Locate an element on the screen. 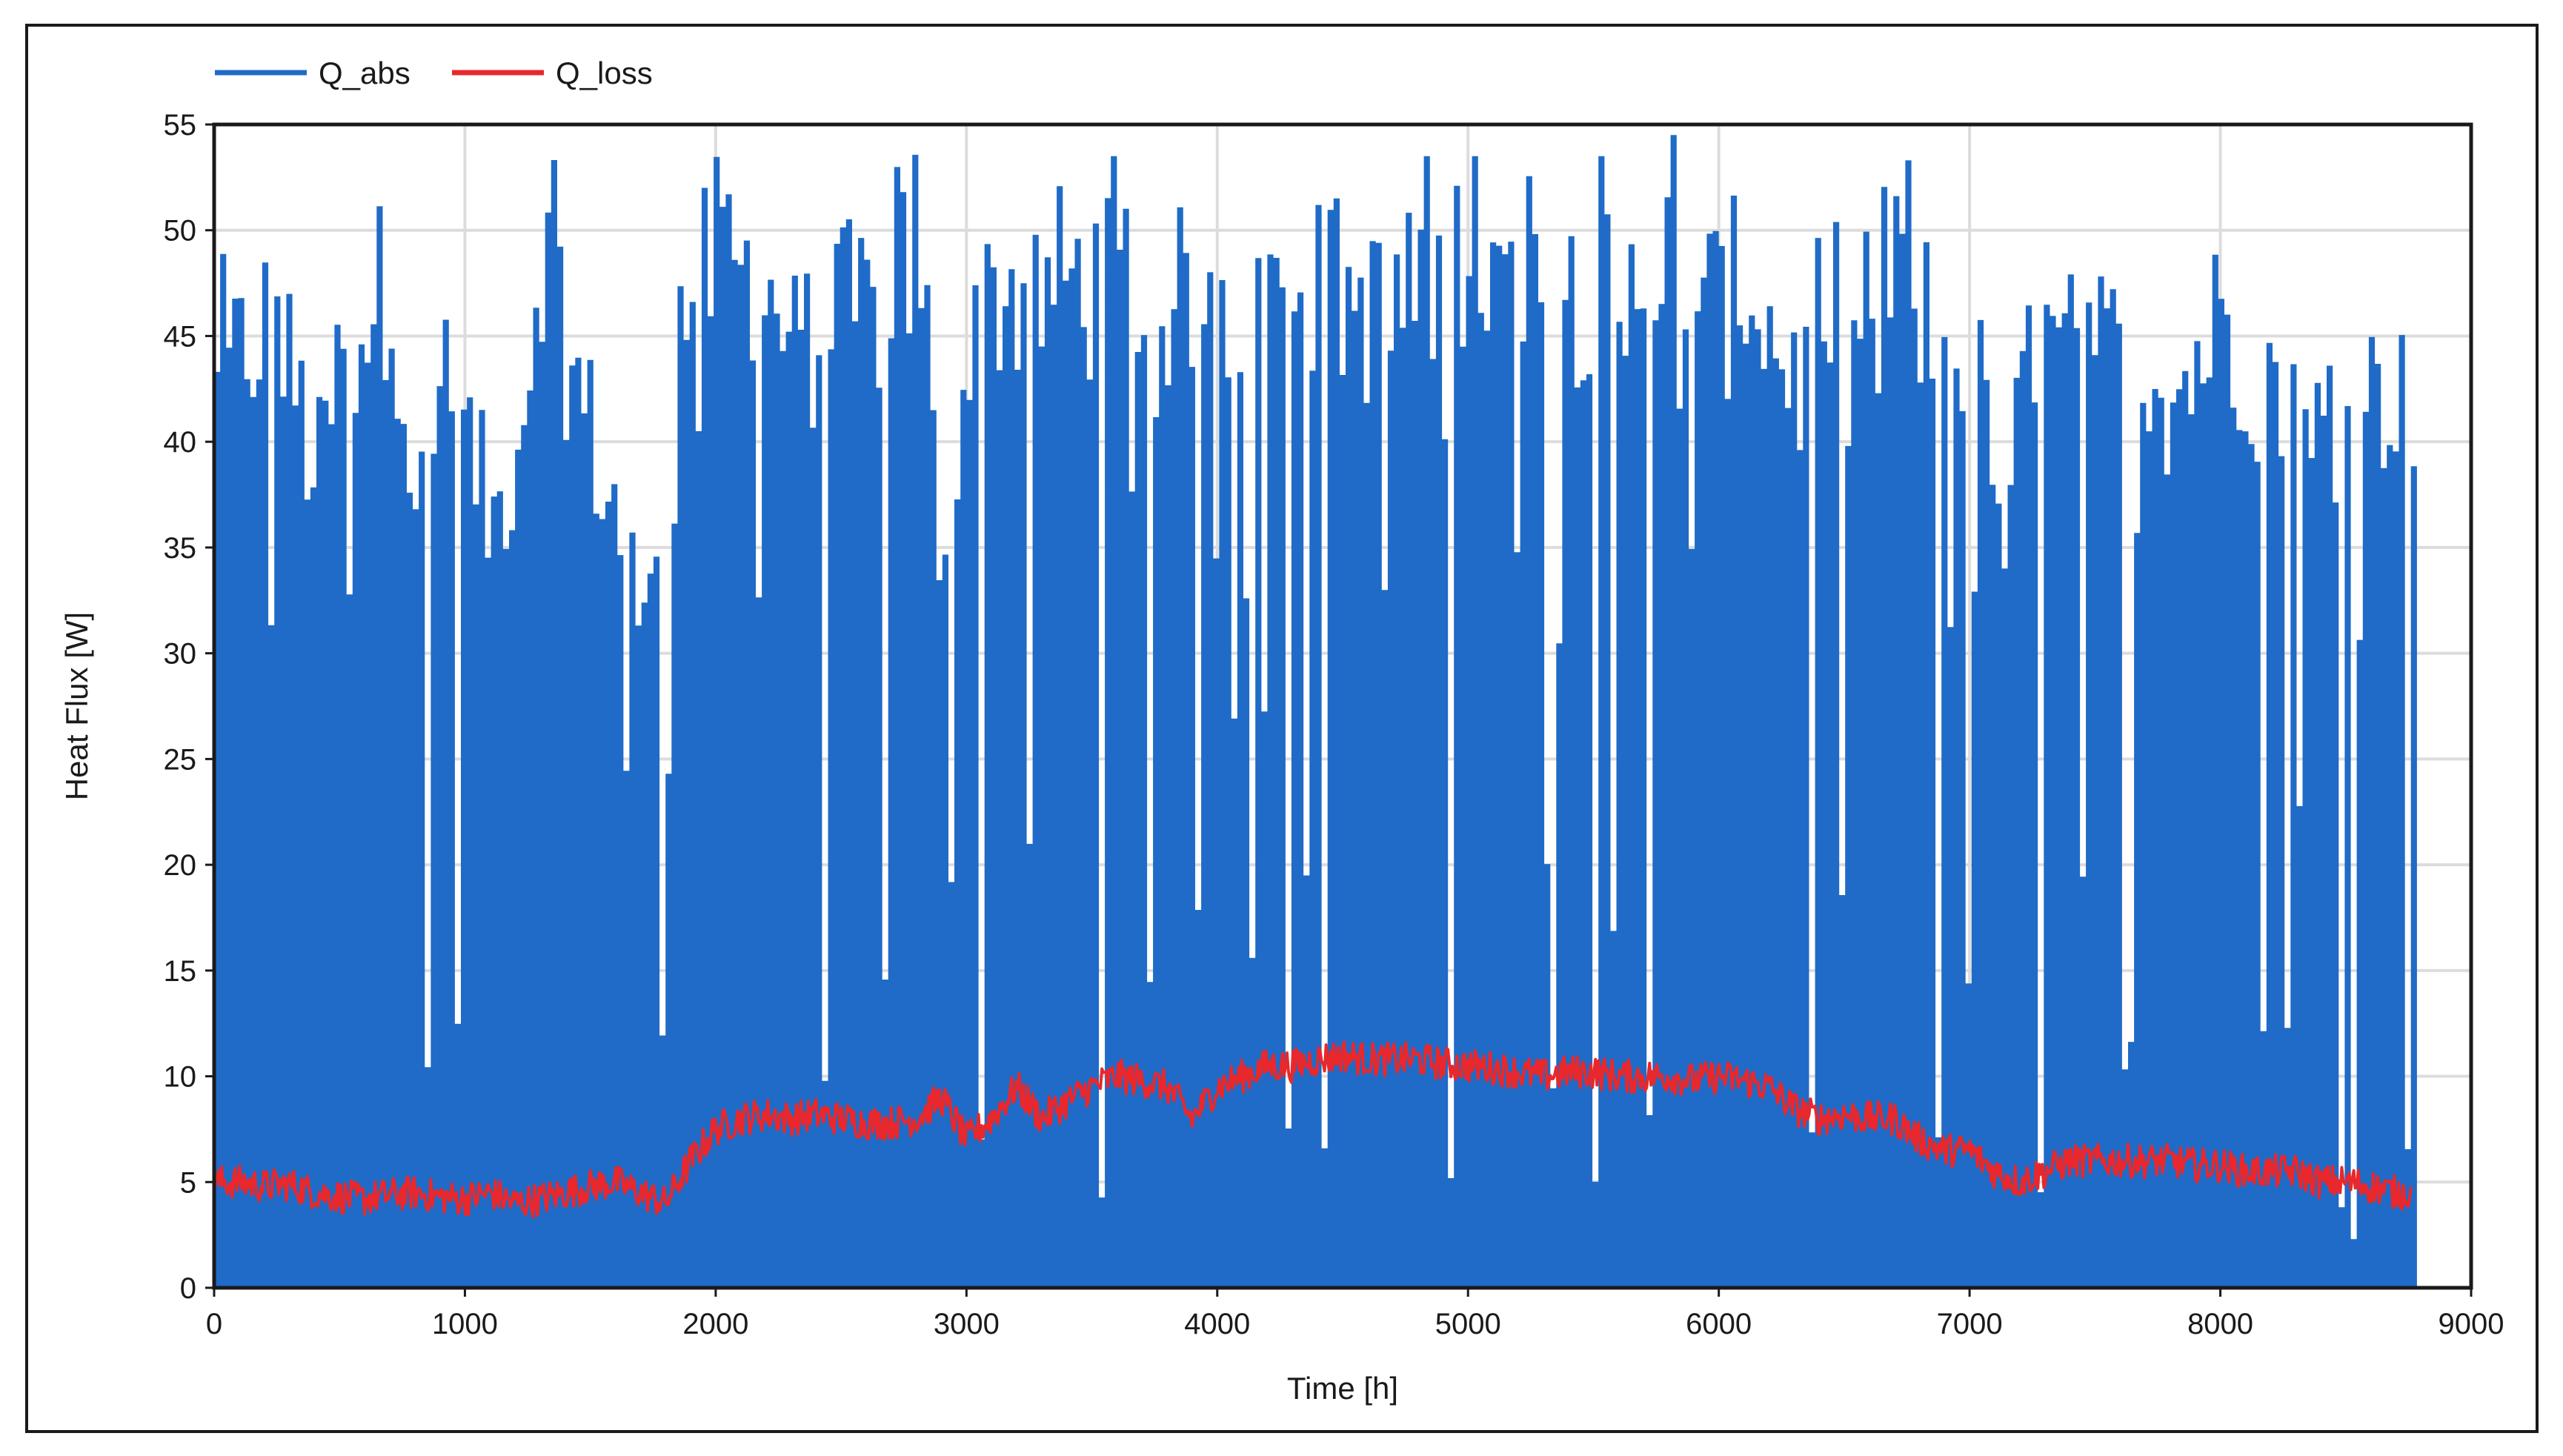 This screenshot has height=1456, width=2563. y-axis-label: Heat Flux [W] is located at coordinates (76, 706).